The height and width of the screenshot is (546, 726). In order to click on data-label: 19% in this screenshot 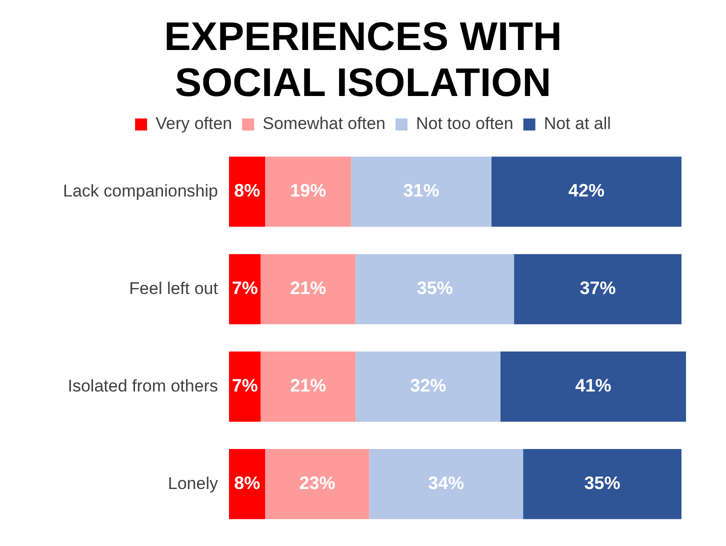, I will do `click(308, 190)`.